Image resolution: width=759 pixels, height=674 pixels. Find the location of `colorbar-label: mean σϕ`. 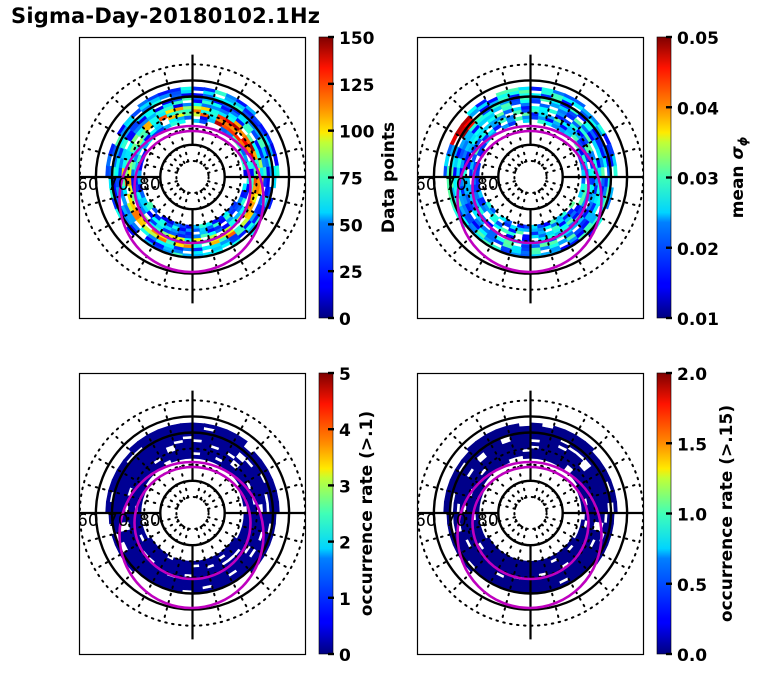

colorbar-label: mean σϕ is located at coordinates (739, 177).